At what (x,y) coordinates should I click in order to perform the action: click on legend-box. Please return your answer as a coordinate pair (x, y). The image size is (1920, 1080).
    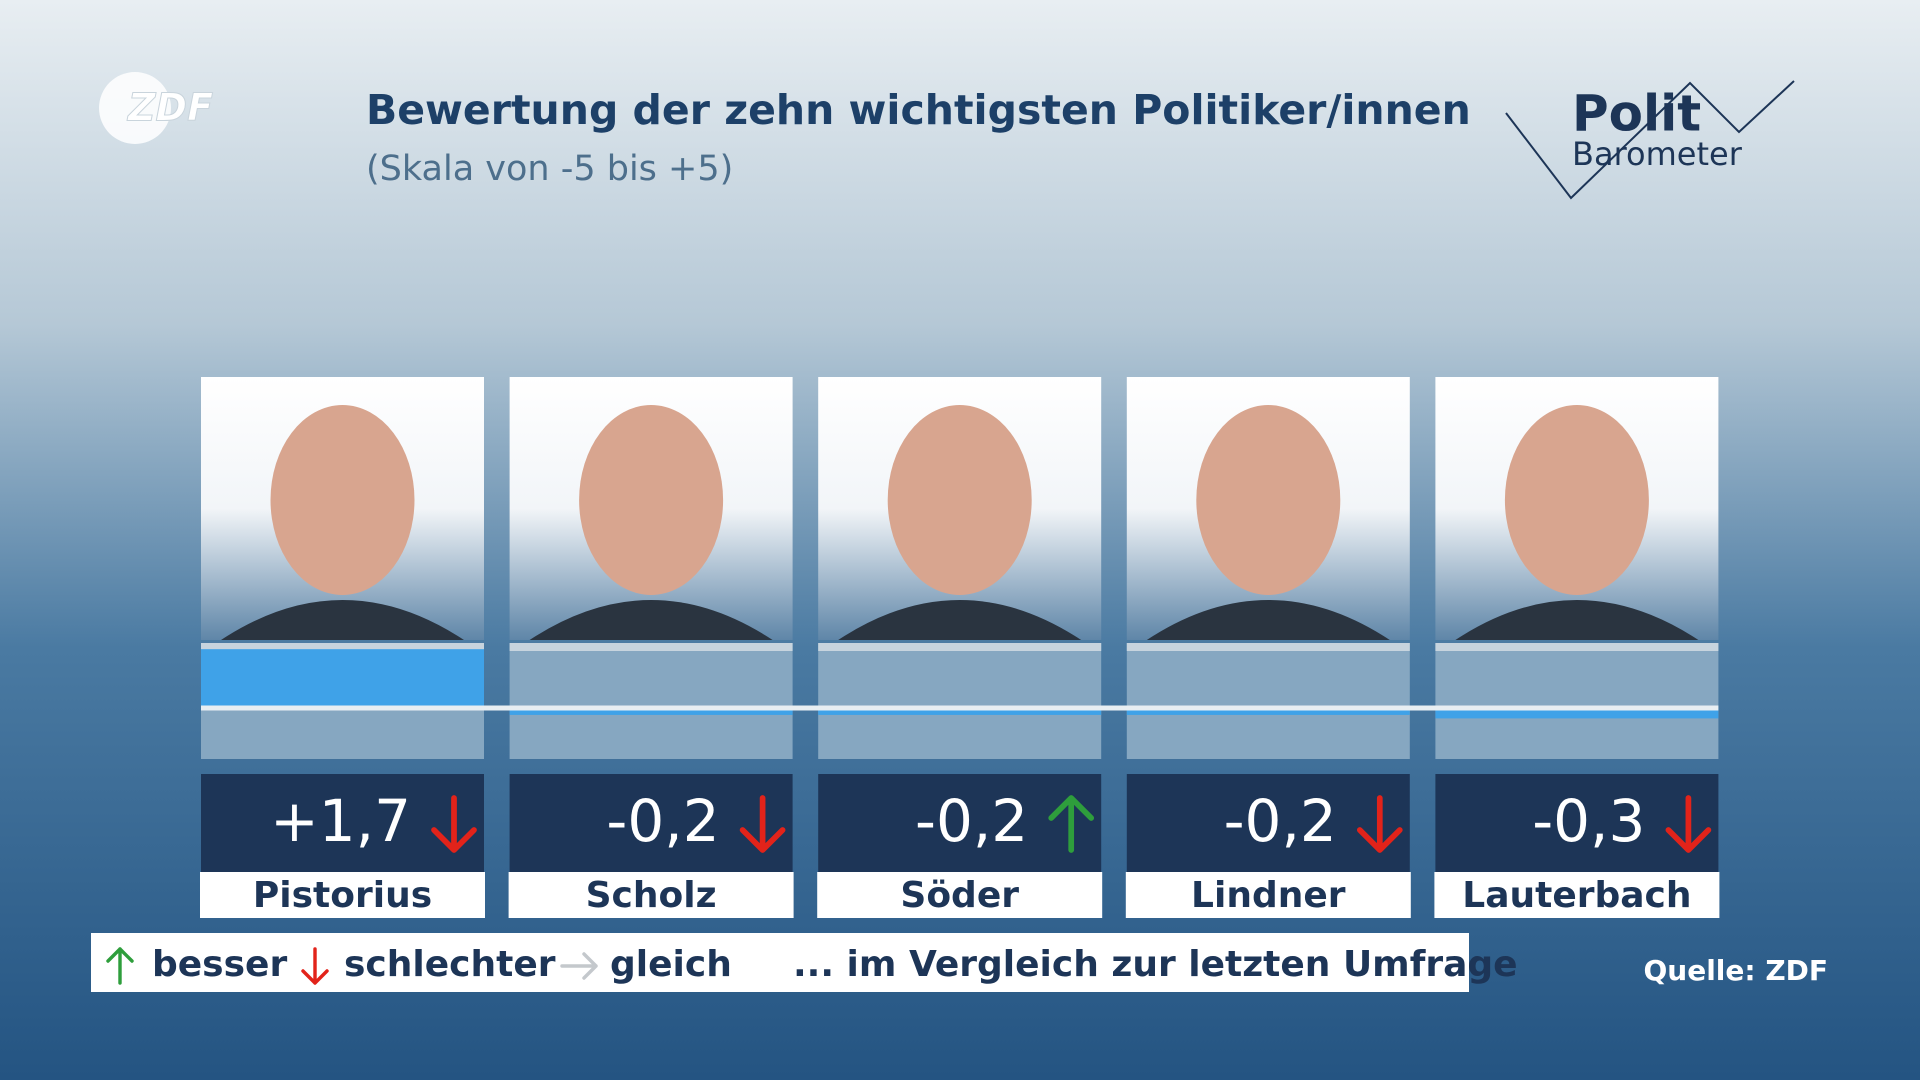
    Looking at the image, I should click on (780, 962).